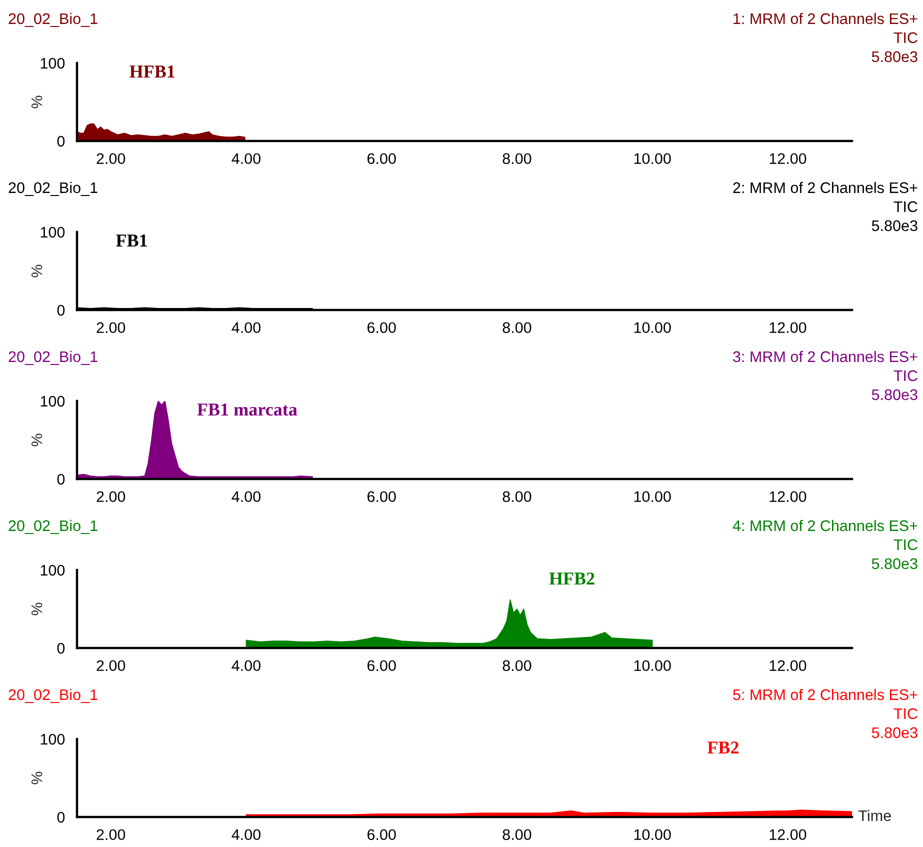 Image resolution: width=923 pixels, height=847 pixels. I want to click on series-label: FB1 marcata, so click(247, 410).